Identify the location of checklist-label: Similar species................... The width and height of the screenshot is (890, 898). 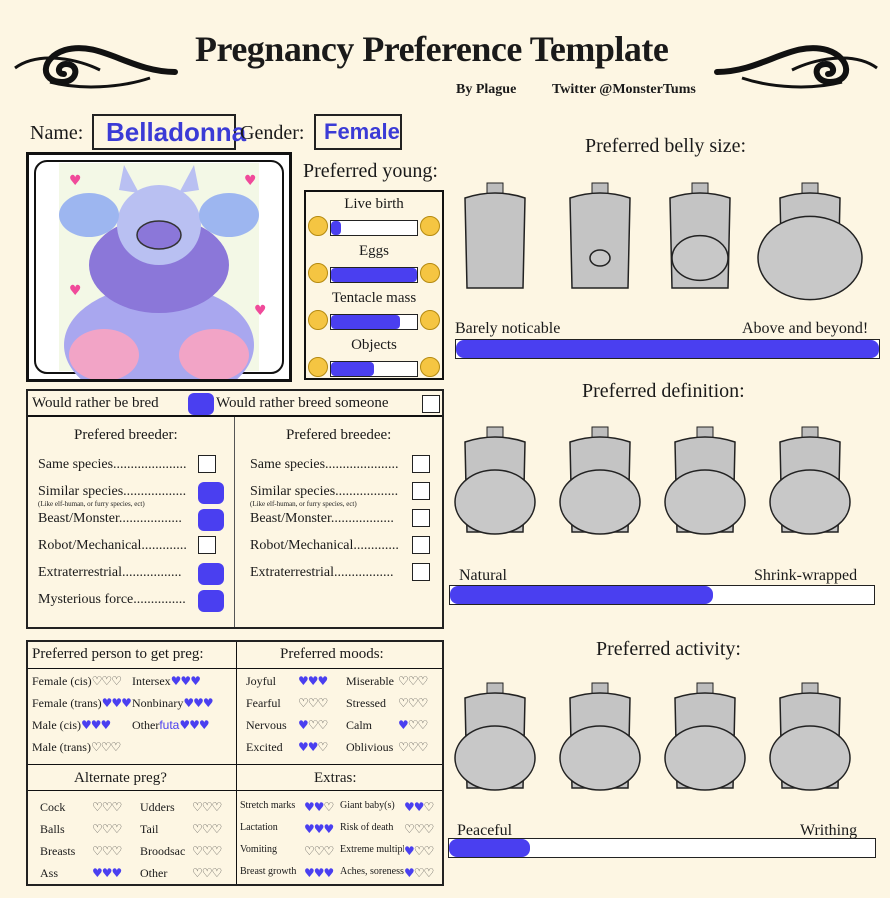
(324, 491).